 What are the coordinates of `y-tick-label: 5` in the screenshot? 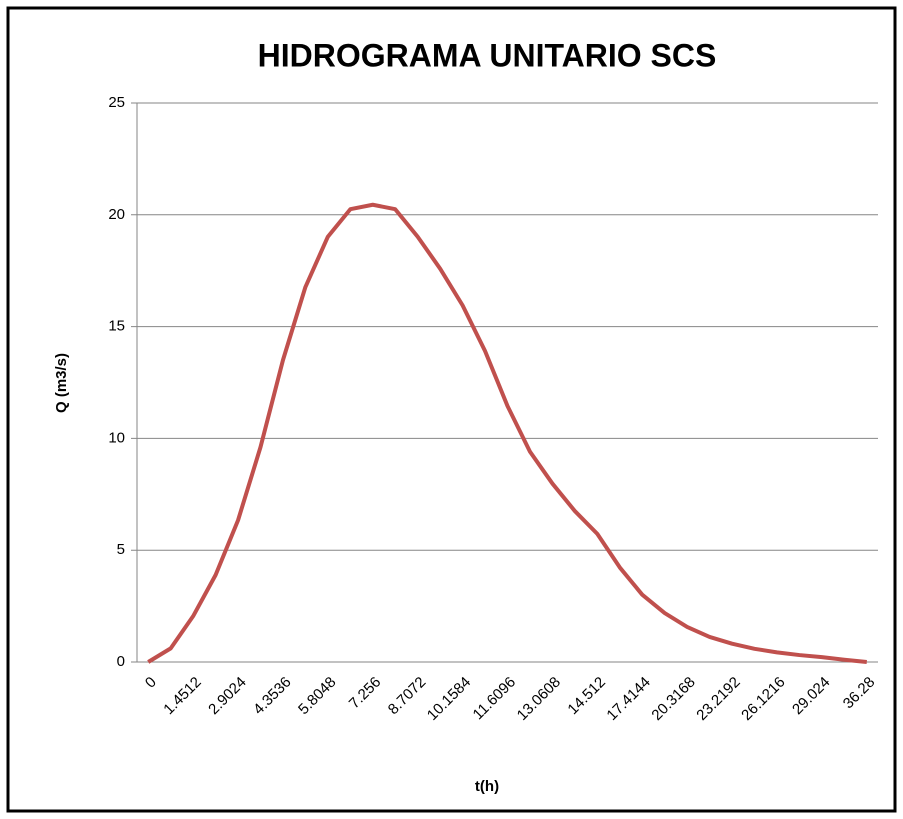 It's located at (121, 549).